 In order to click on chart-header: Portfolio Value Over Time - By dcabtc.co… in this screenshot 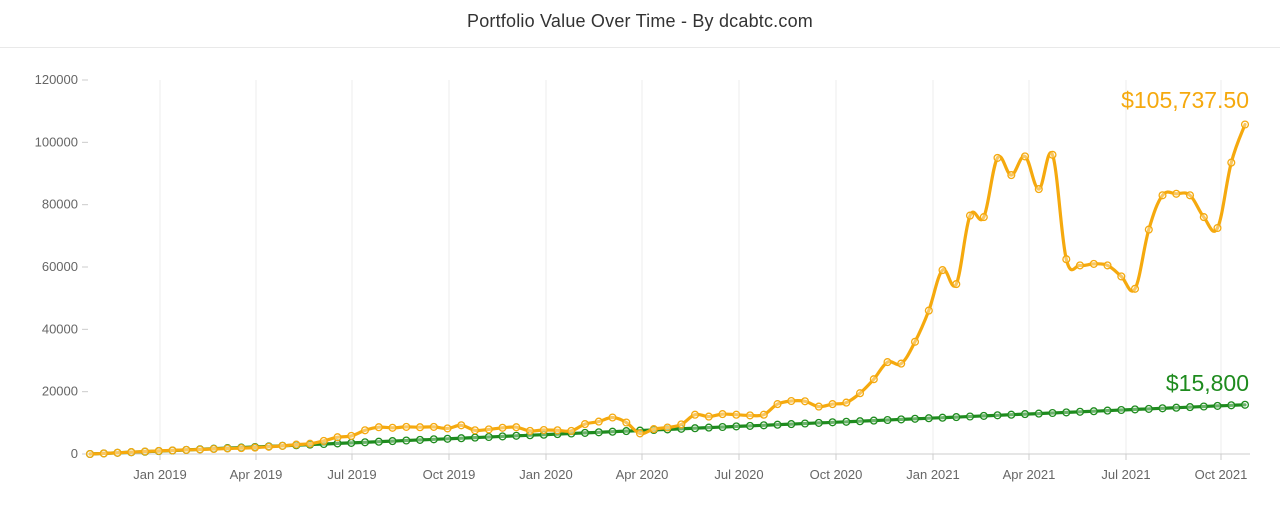, I will do `click(640, 24)`.